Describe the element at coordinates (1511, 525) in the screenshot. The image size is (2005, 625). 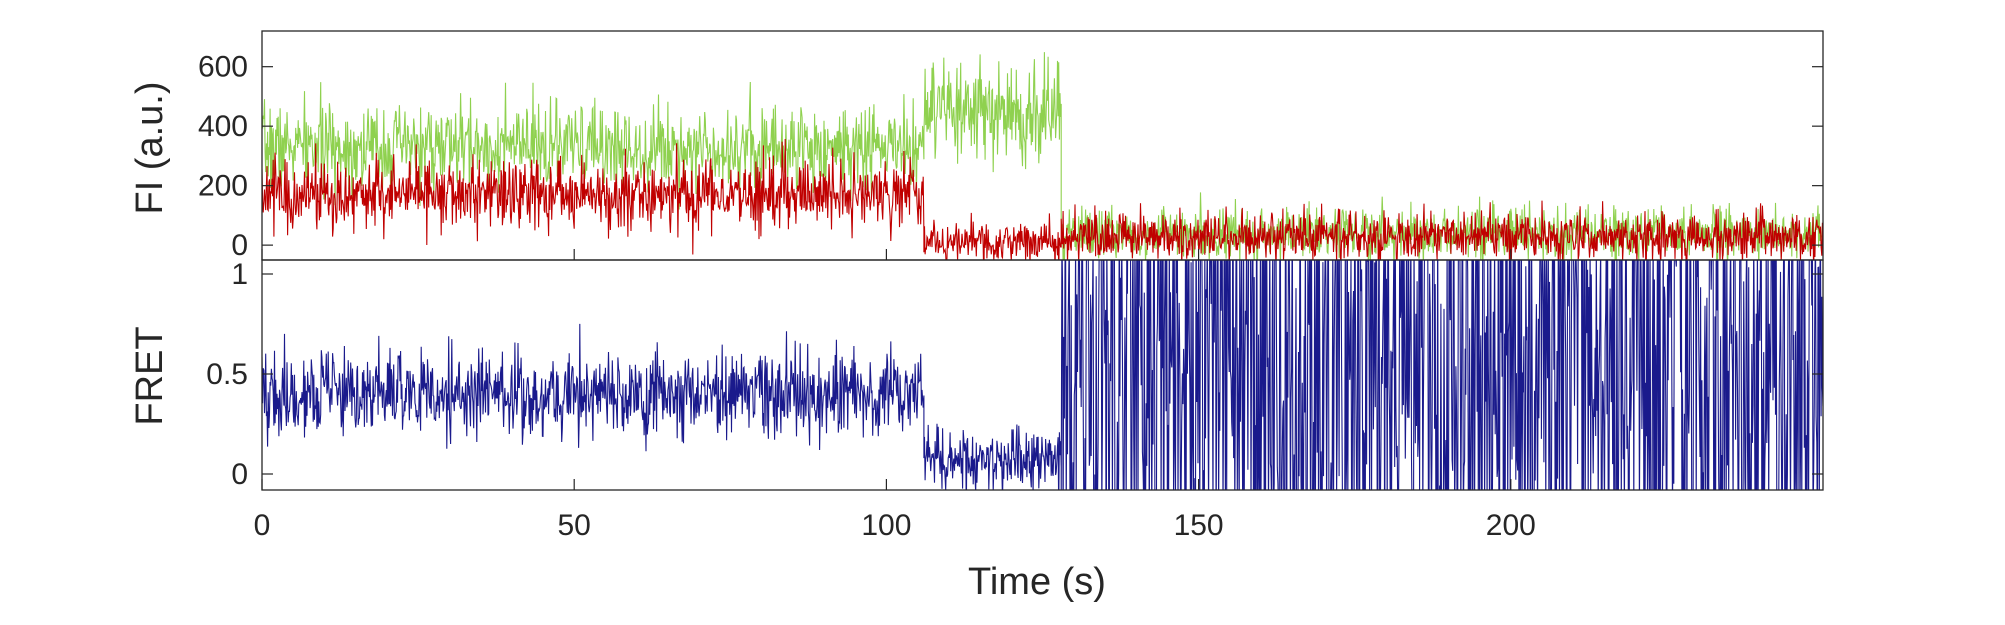
I see `x-tick-label: 200` at that location.